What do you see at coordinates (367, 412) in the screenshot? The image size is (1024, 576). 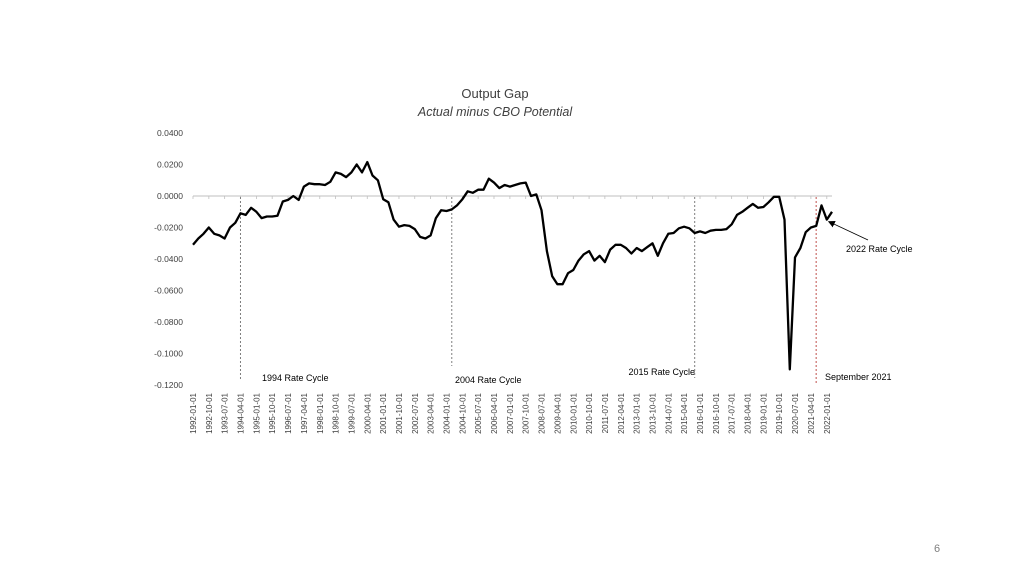 I see `x-tick-label: 2000-04-01` at bounding box center [367, 412].